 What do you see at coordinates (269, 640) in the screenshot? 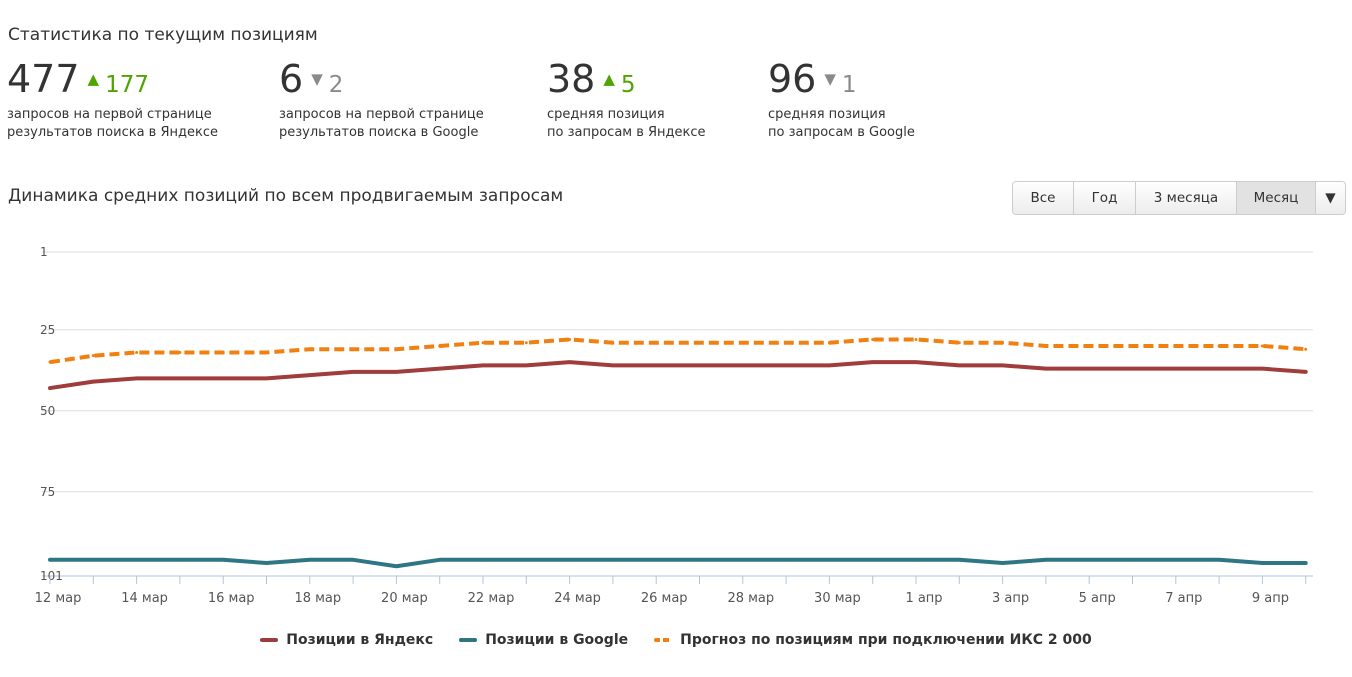
I see `legend-swatch-yandex` at bounding box center [269, 640].